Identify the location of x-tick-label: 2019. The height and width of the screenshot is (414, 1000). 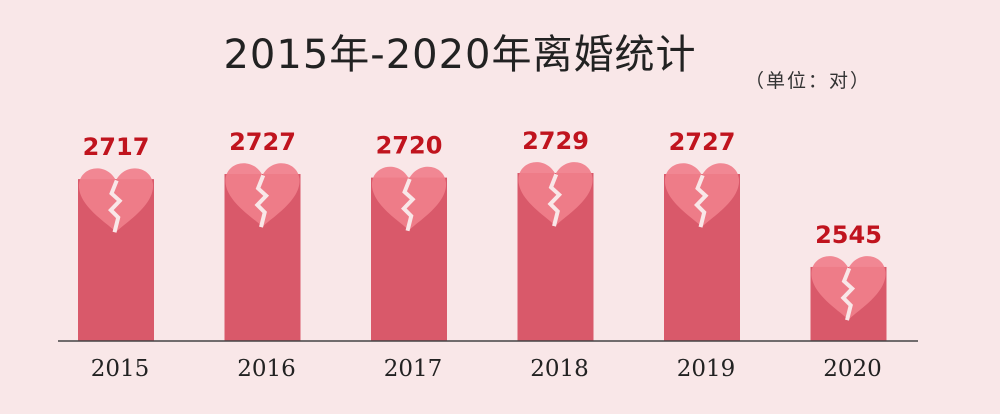
(706, 369).